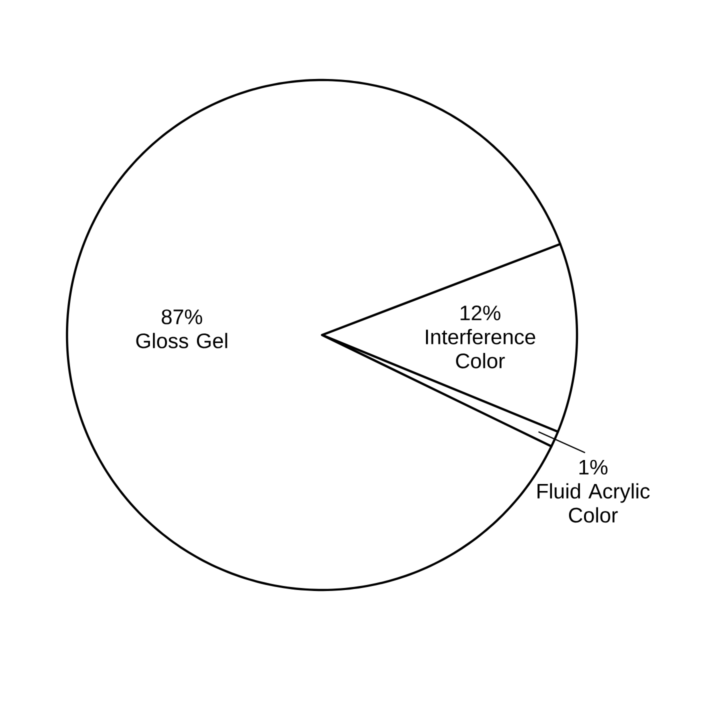  I want to click on slice-label: Gloss Gel, so click(182, 340).